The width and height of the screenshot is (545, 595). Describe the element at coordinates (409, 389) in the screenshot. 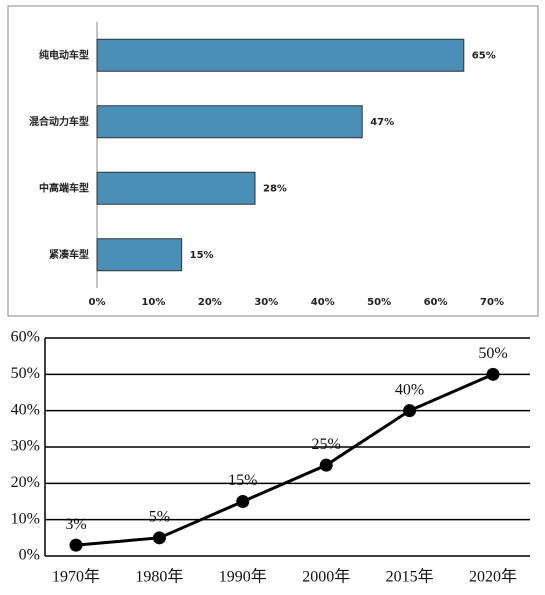

I see `data-label: 40%` at that location.